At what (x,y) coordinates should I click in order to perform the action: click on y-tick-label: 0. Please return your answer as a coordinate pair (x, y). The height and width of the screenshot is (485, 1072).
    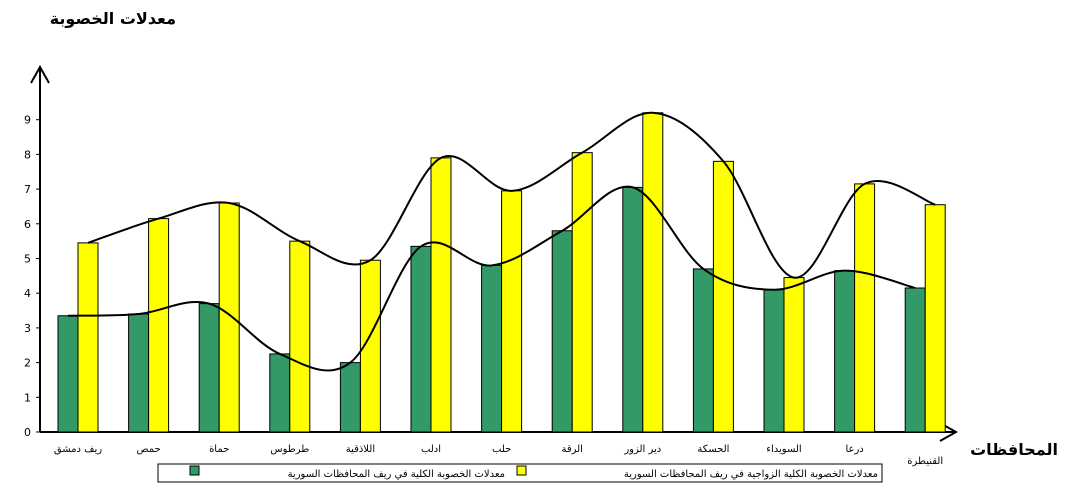
    Looking at the image, I should click on (27, 432).